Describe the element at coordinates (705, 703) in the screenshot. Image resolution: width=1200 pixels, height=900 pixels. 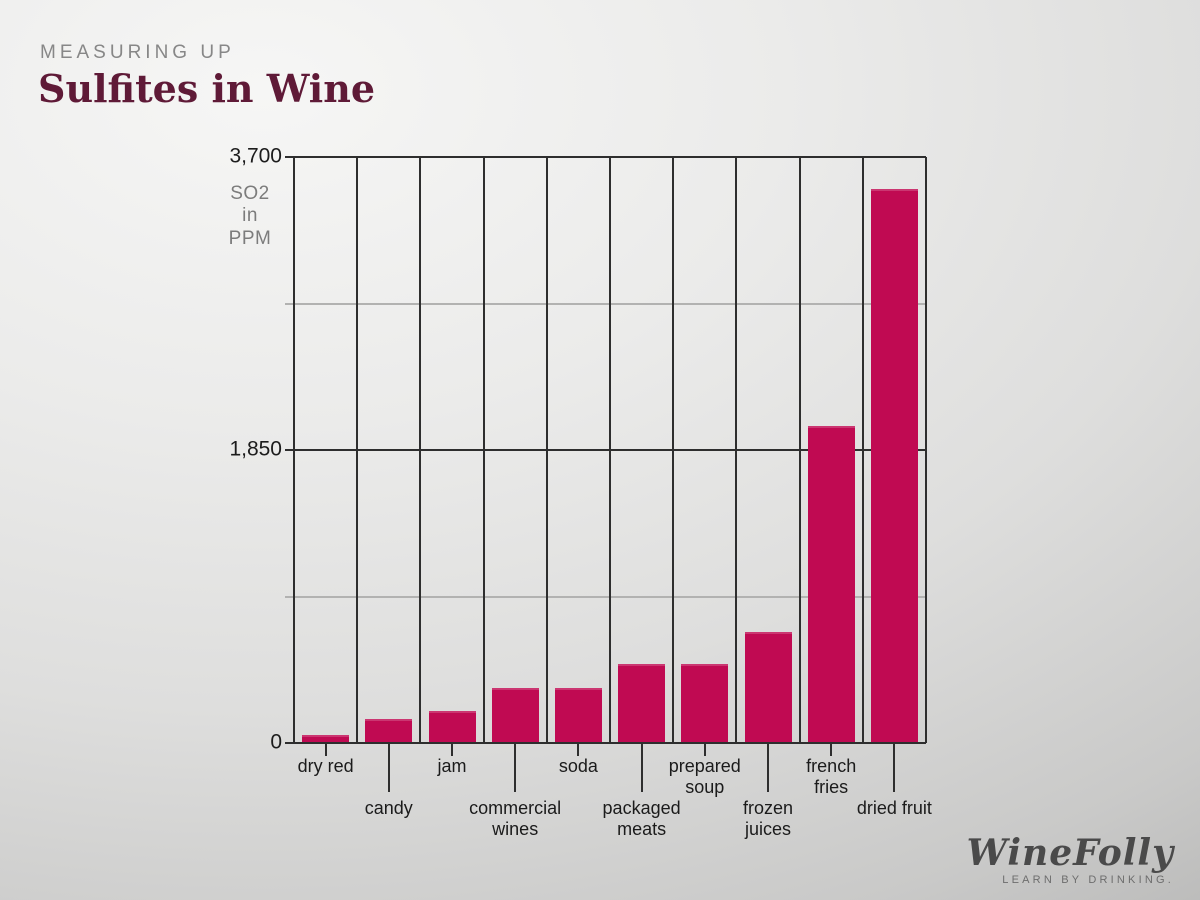
I see `bar-prepared-soup` at that location.